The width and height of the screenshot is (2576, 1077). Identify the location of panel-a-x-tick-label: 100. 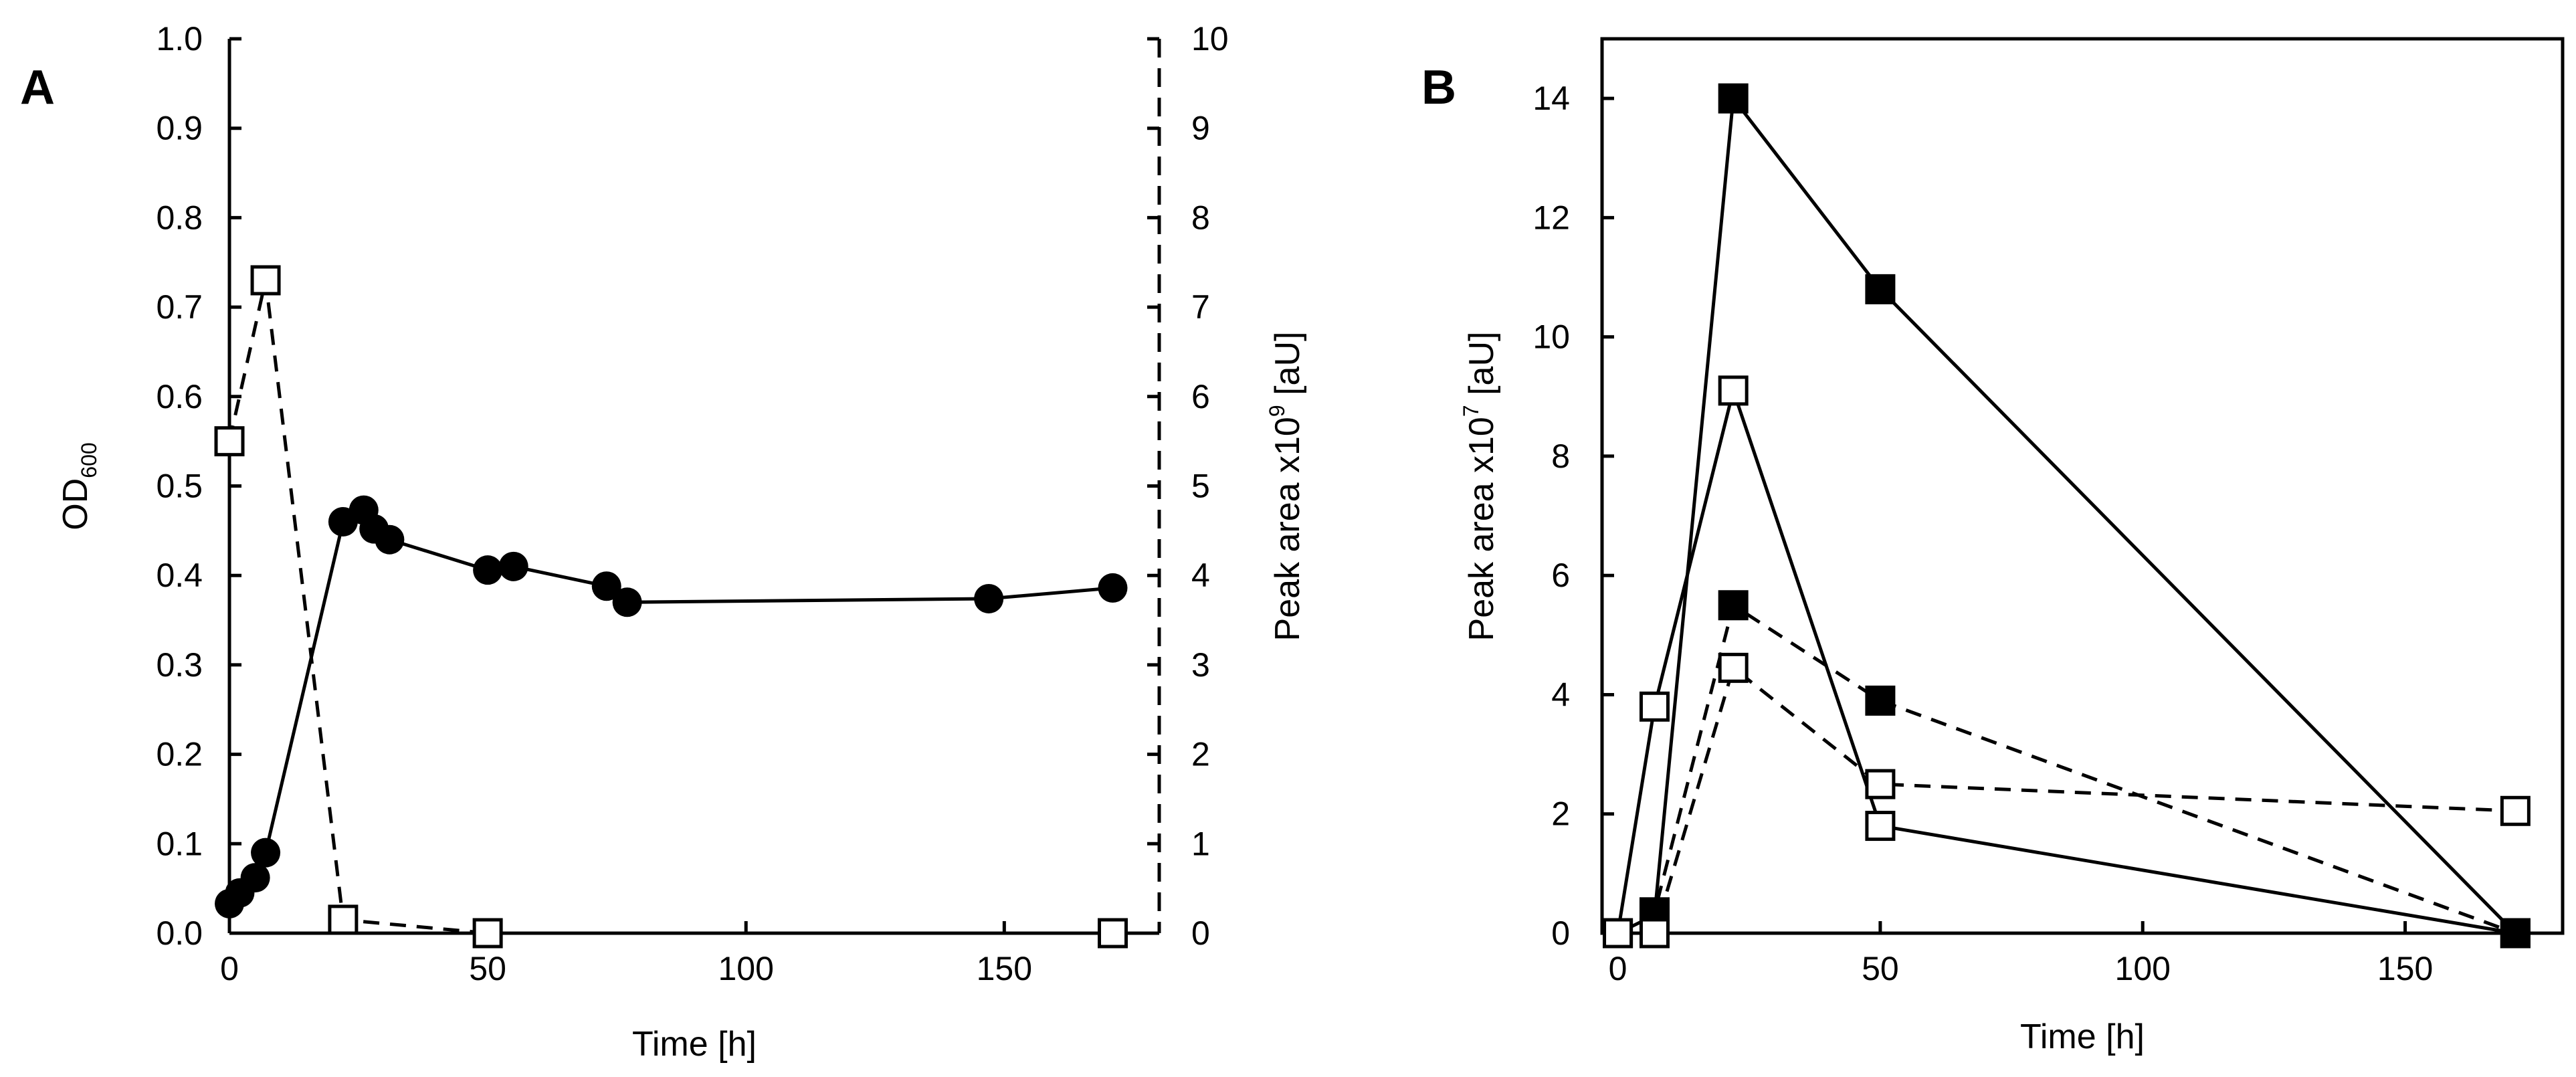
(746, 968).